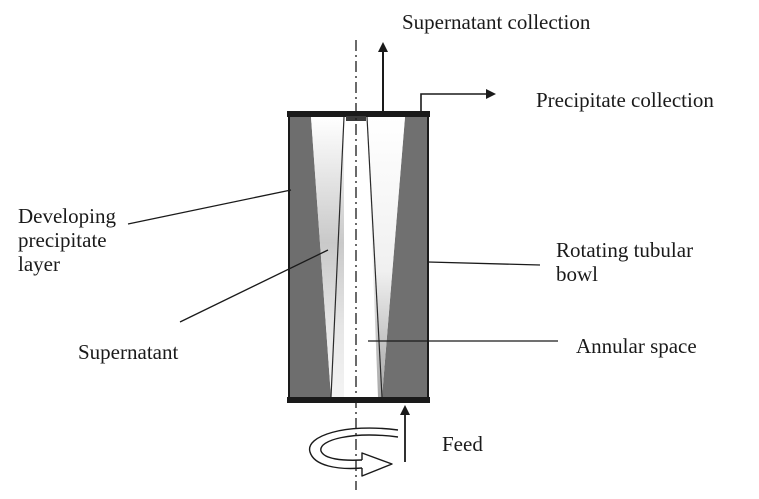 This screenshot has height=499, width=759. I want to click on label-rotating-bowl-line1: Rotating tubular, so click(625, 250).